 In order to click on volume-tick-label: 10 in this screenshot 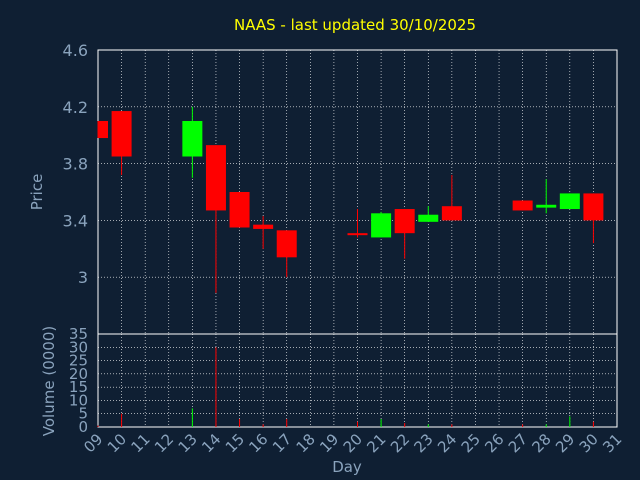, I will do `click(78, 400)`.